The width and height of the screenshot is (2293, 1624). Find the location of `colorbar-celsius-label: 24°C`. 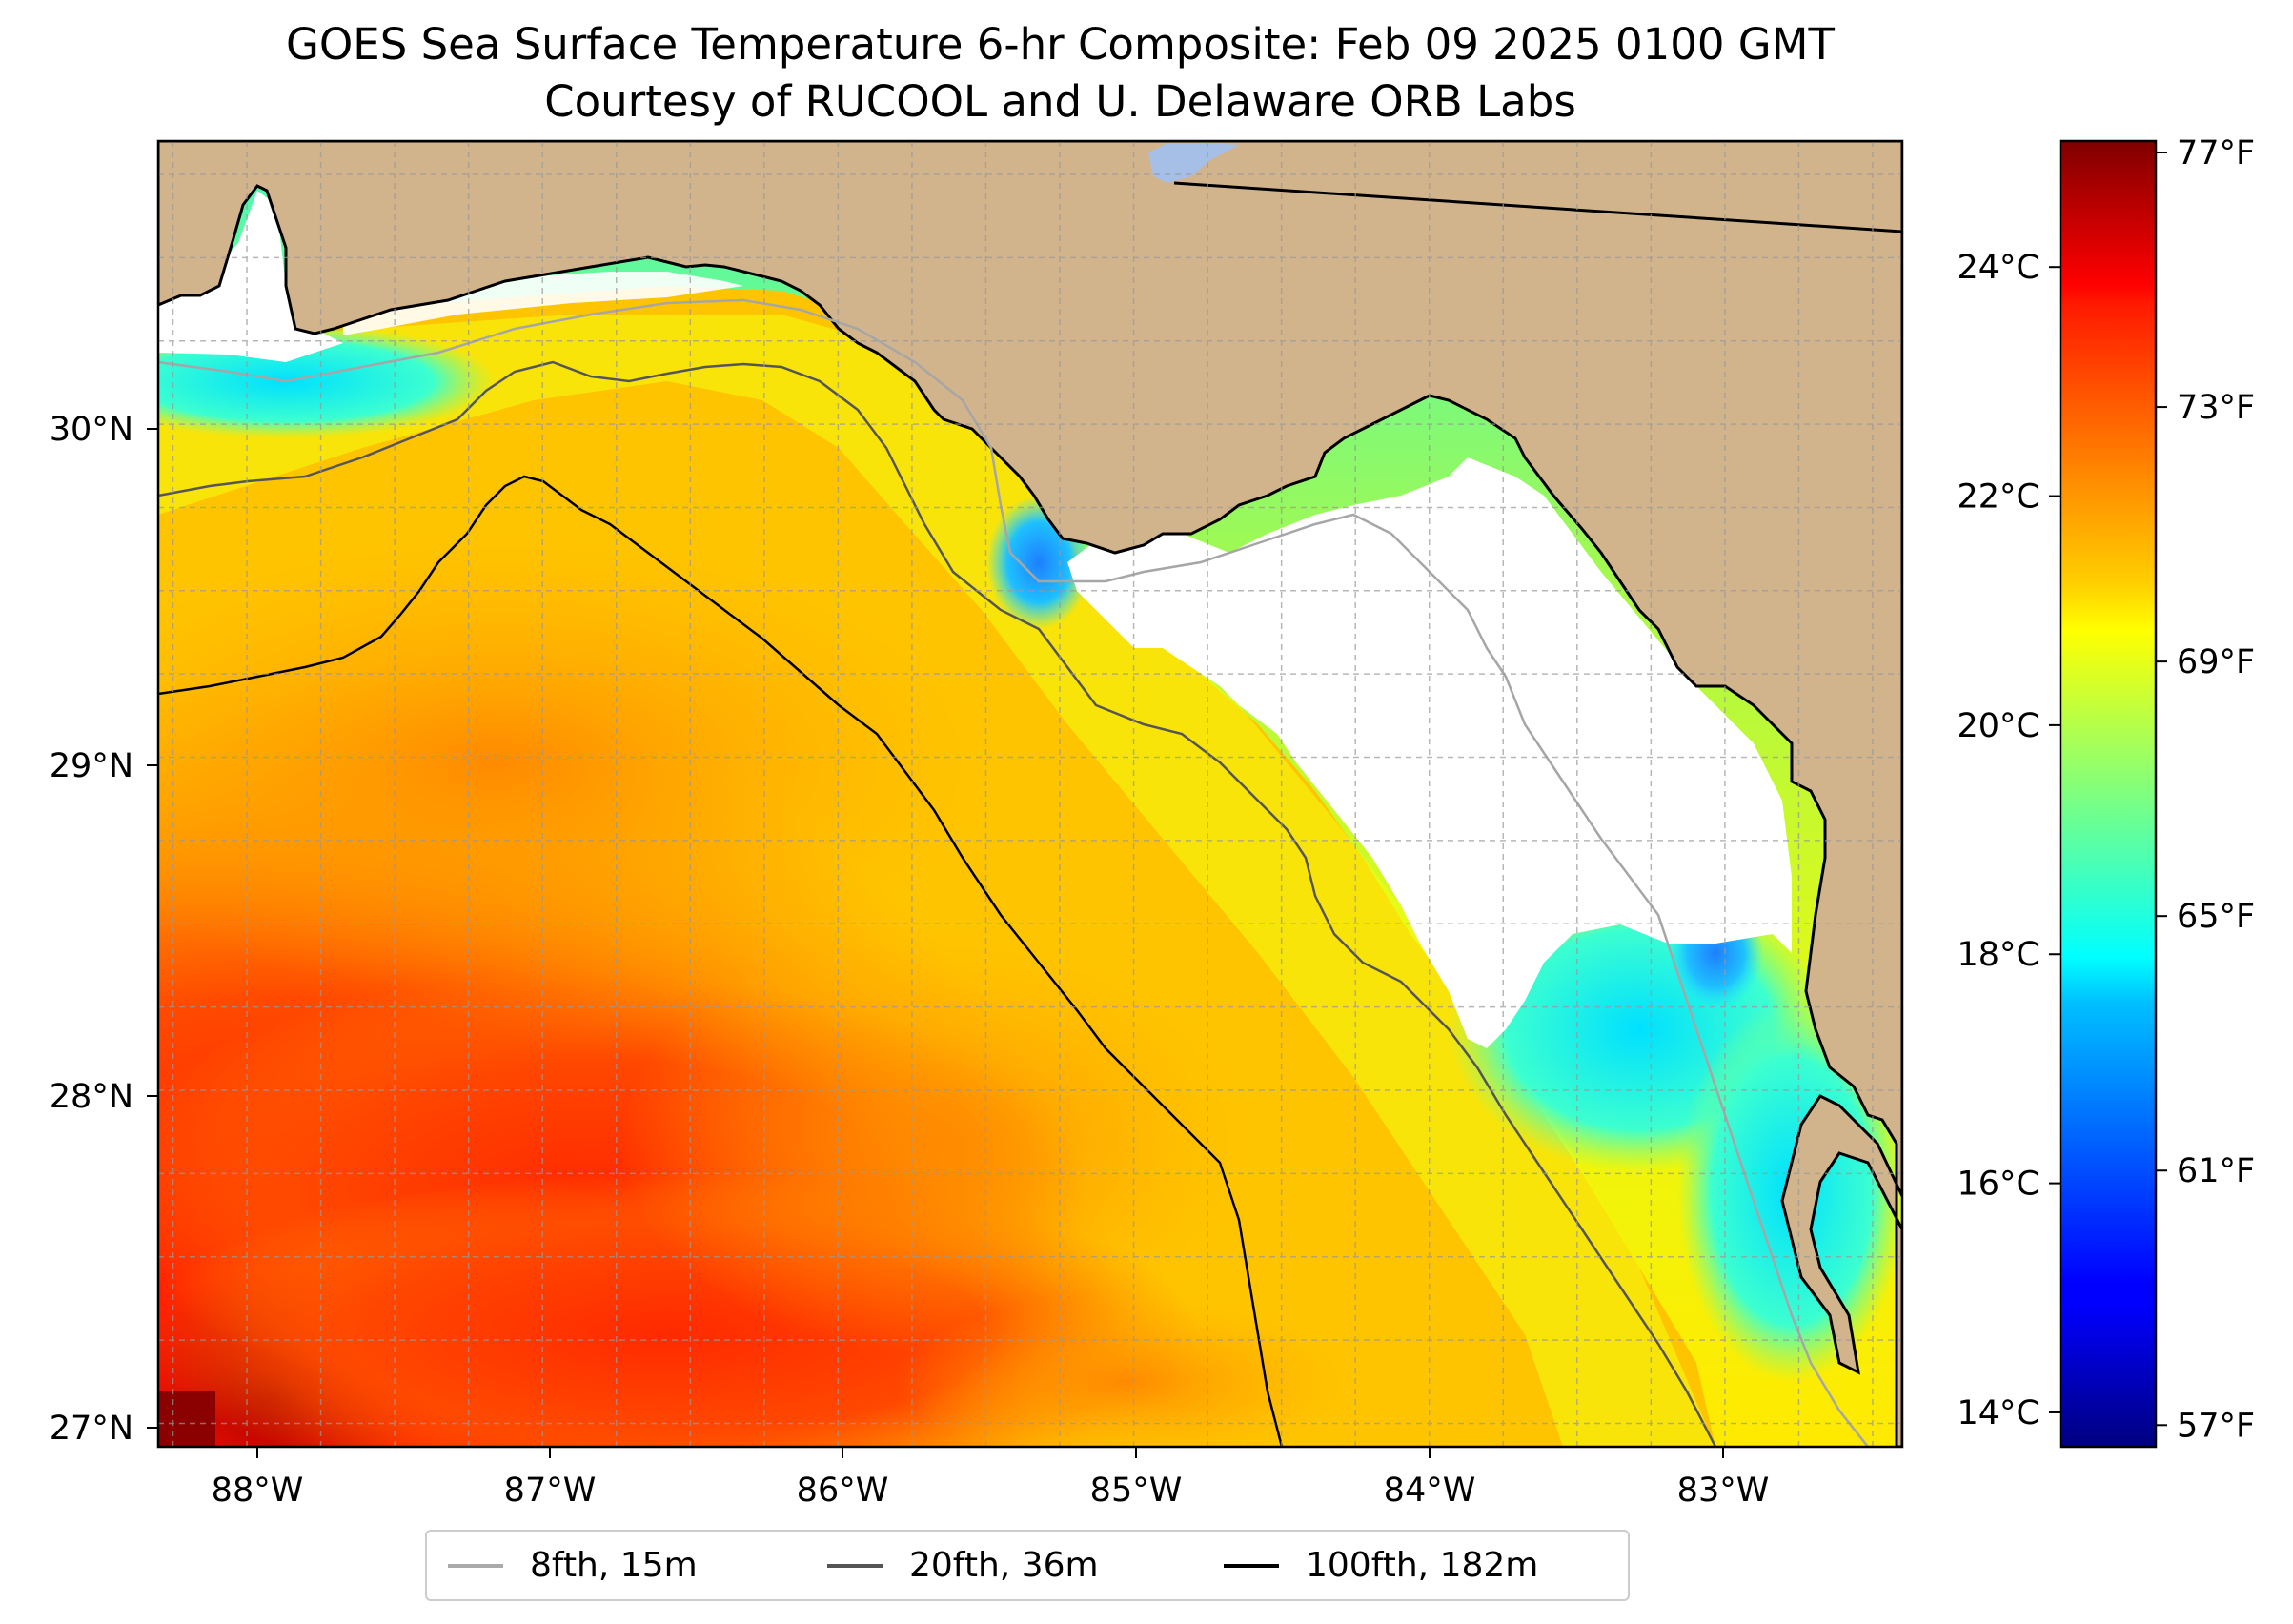

colorbar-celsius-label: 24°C is located at coordinates (1998, 268).